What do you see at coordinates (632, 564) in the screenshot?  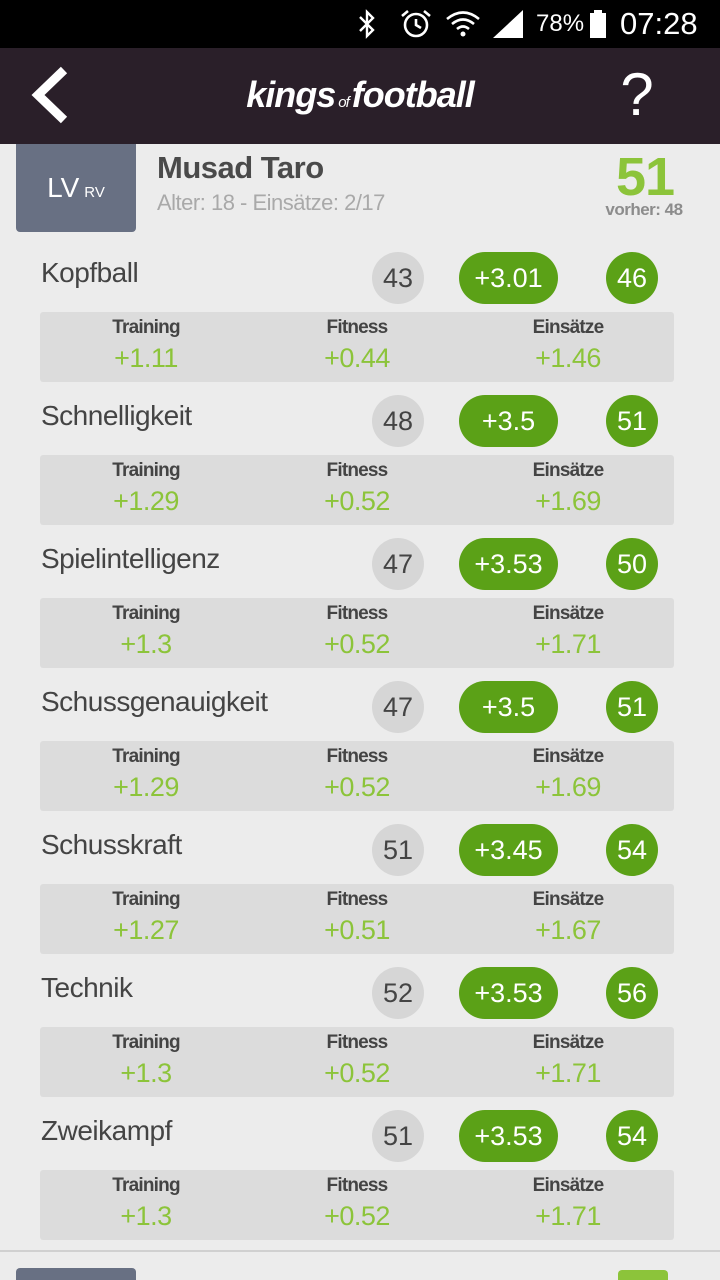 I see `skill-new-value: 50` at bounding box center [632, 564].